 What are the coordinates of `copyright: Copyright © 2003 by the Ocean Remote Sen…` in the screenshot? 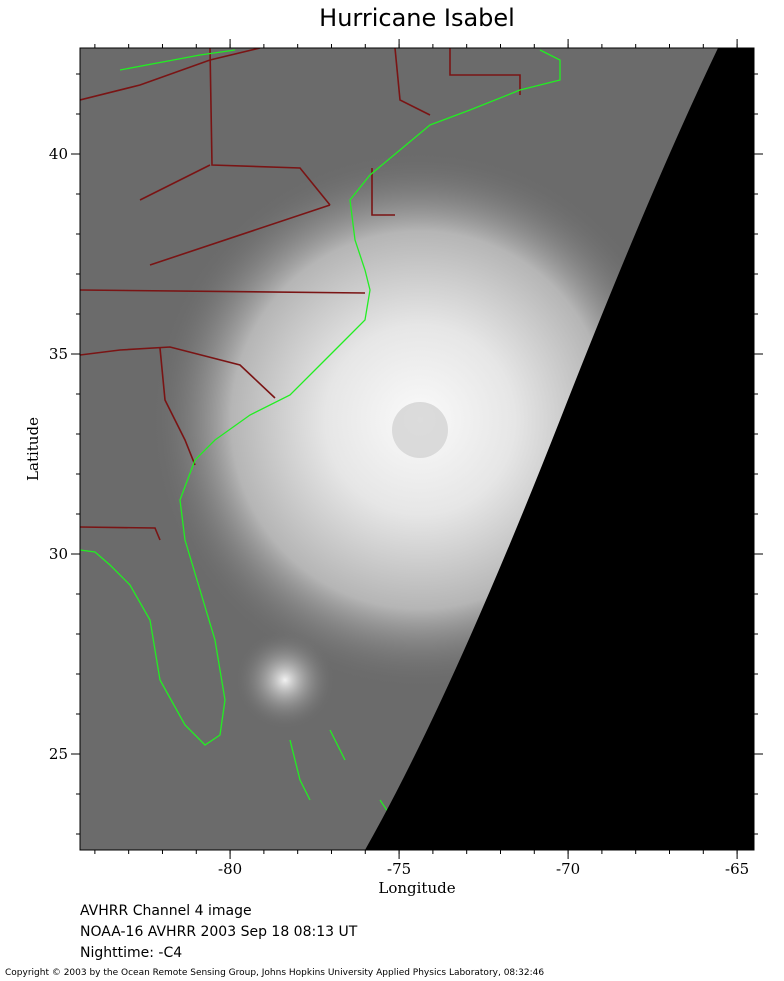 It's located at (274, 973).